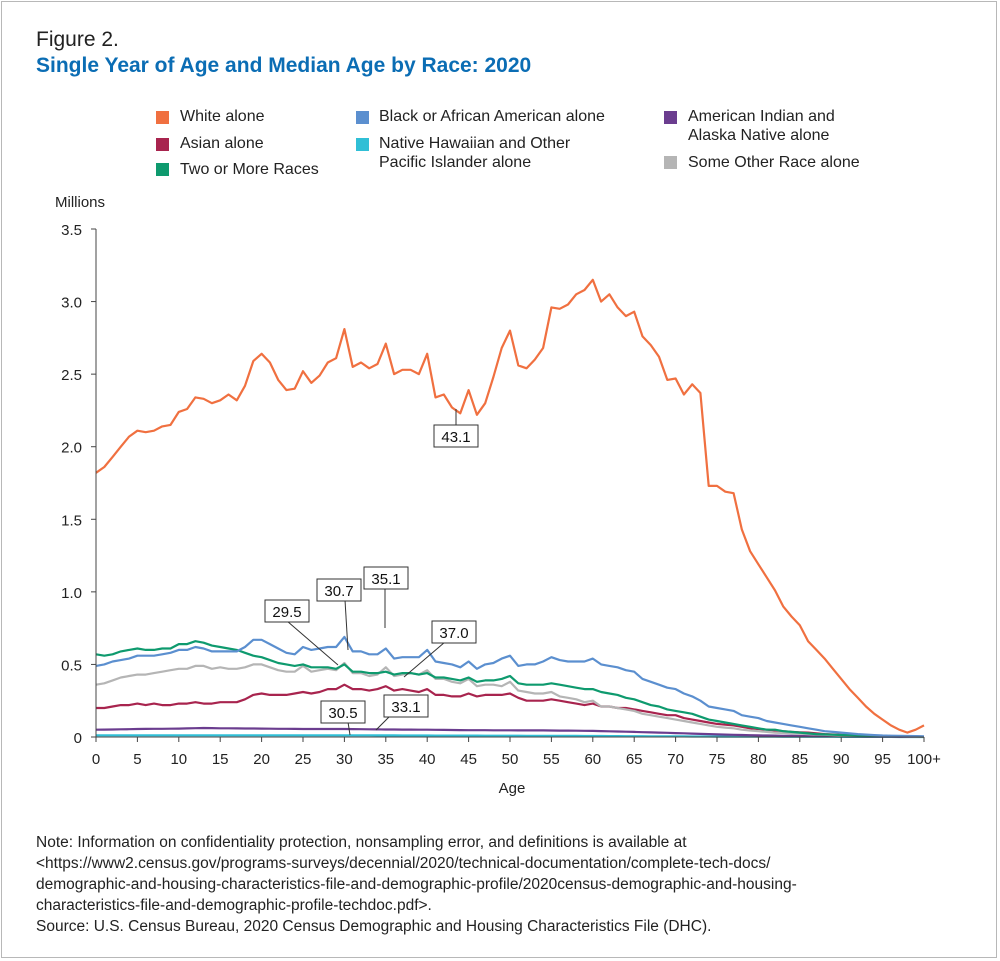 The image size is (1000, 961). Describe the element at coordinates (512, 788) in the screenshot. I see `x-axis-title: Age` at that location.